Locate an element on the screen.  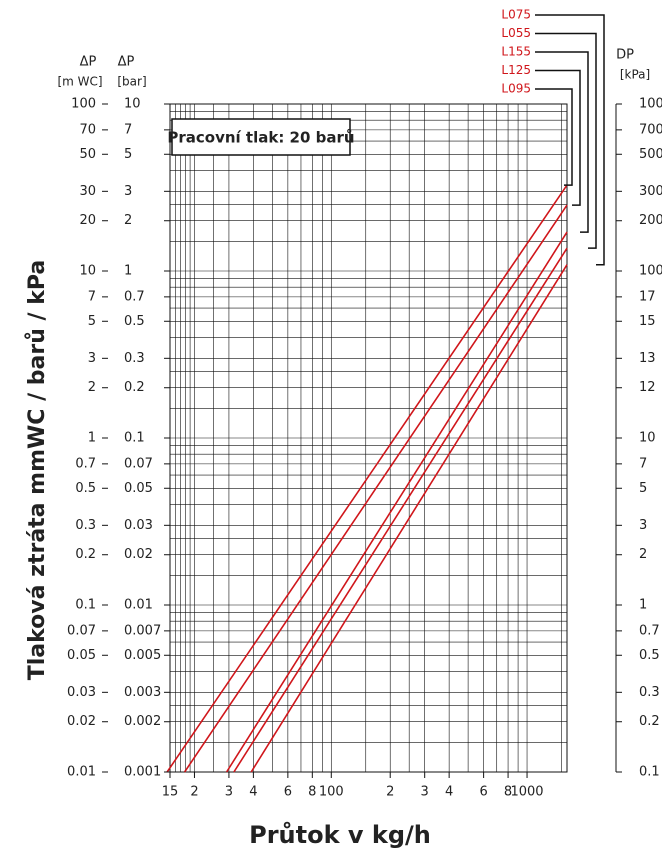
y3-tick-label: 2 is located at coordinates (643, 554).